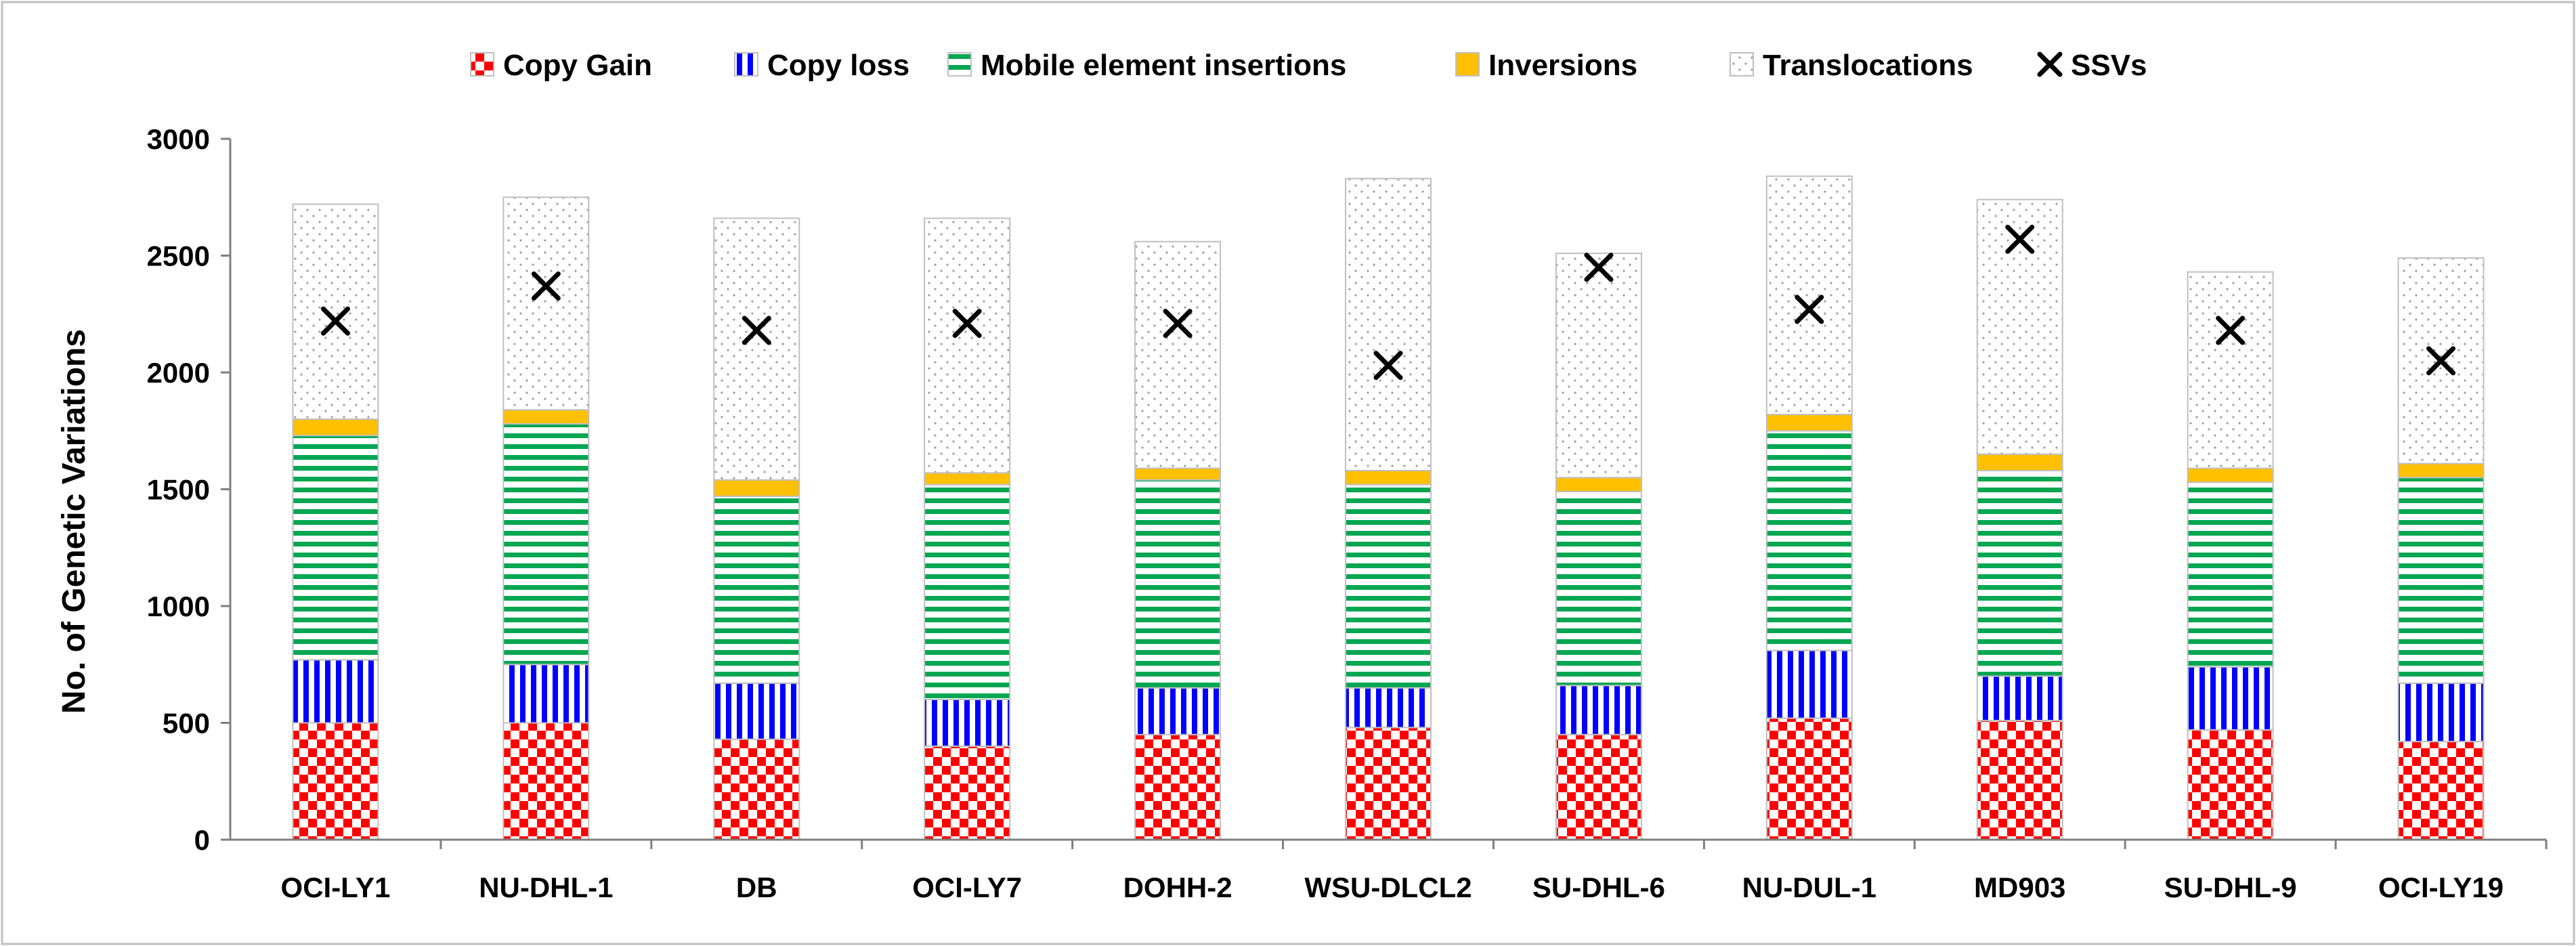  Describe the element at coordinates (2441, 887) in the screenshot. I see `x-tick-label-oci-ly19: OCI-LY19` at that location.